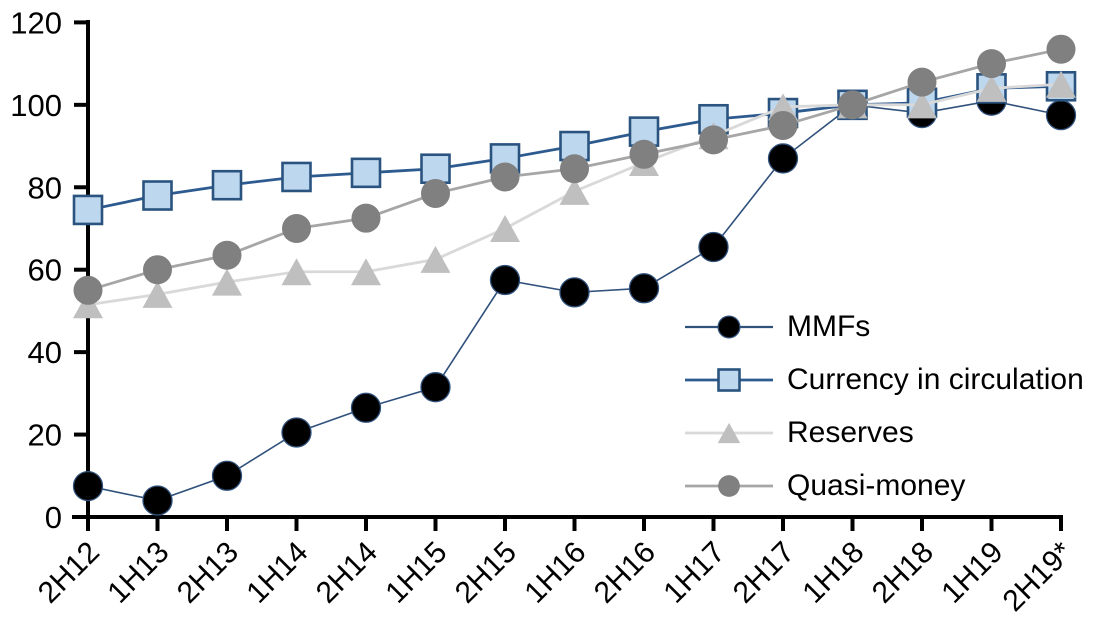 The height and width of the screenshot is (640, 1119). What do you see at coordinates (876, 485) in the screenshot?
I see `legend-label: Quasi-money` at bounding box center [876, 485].